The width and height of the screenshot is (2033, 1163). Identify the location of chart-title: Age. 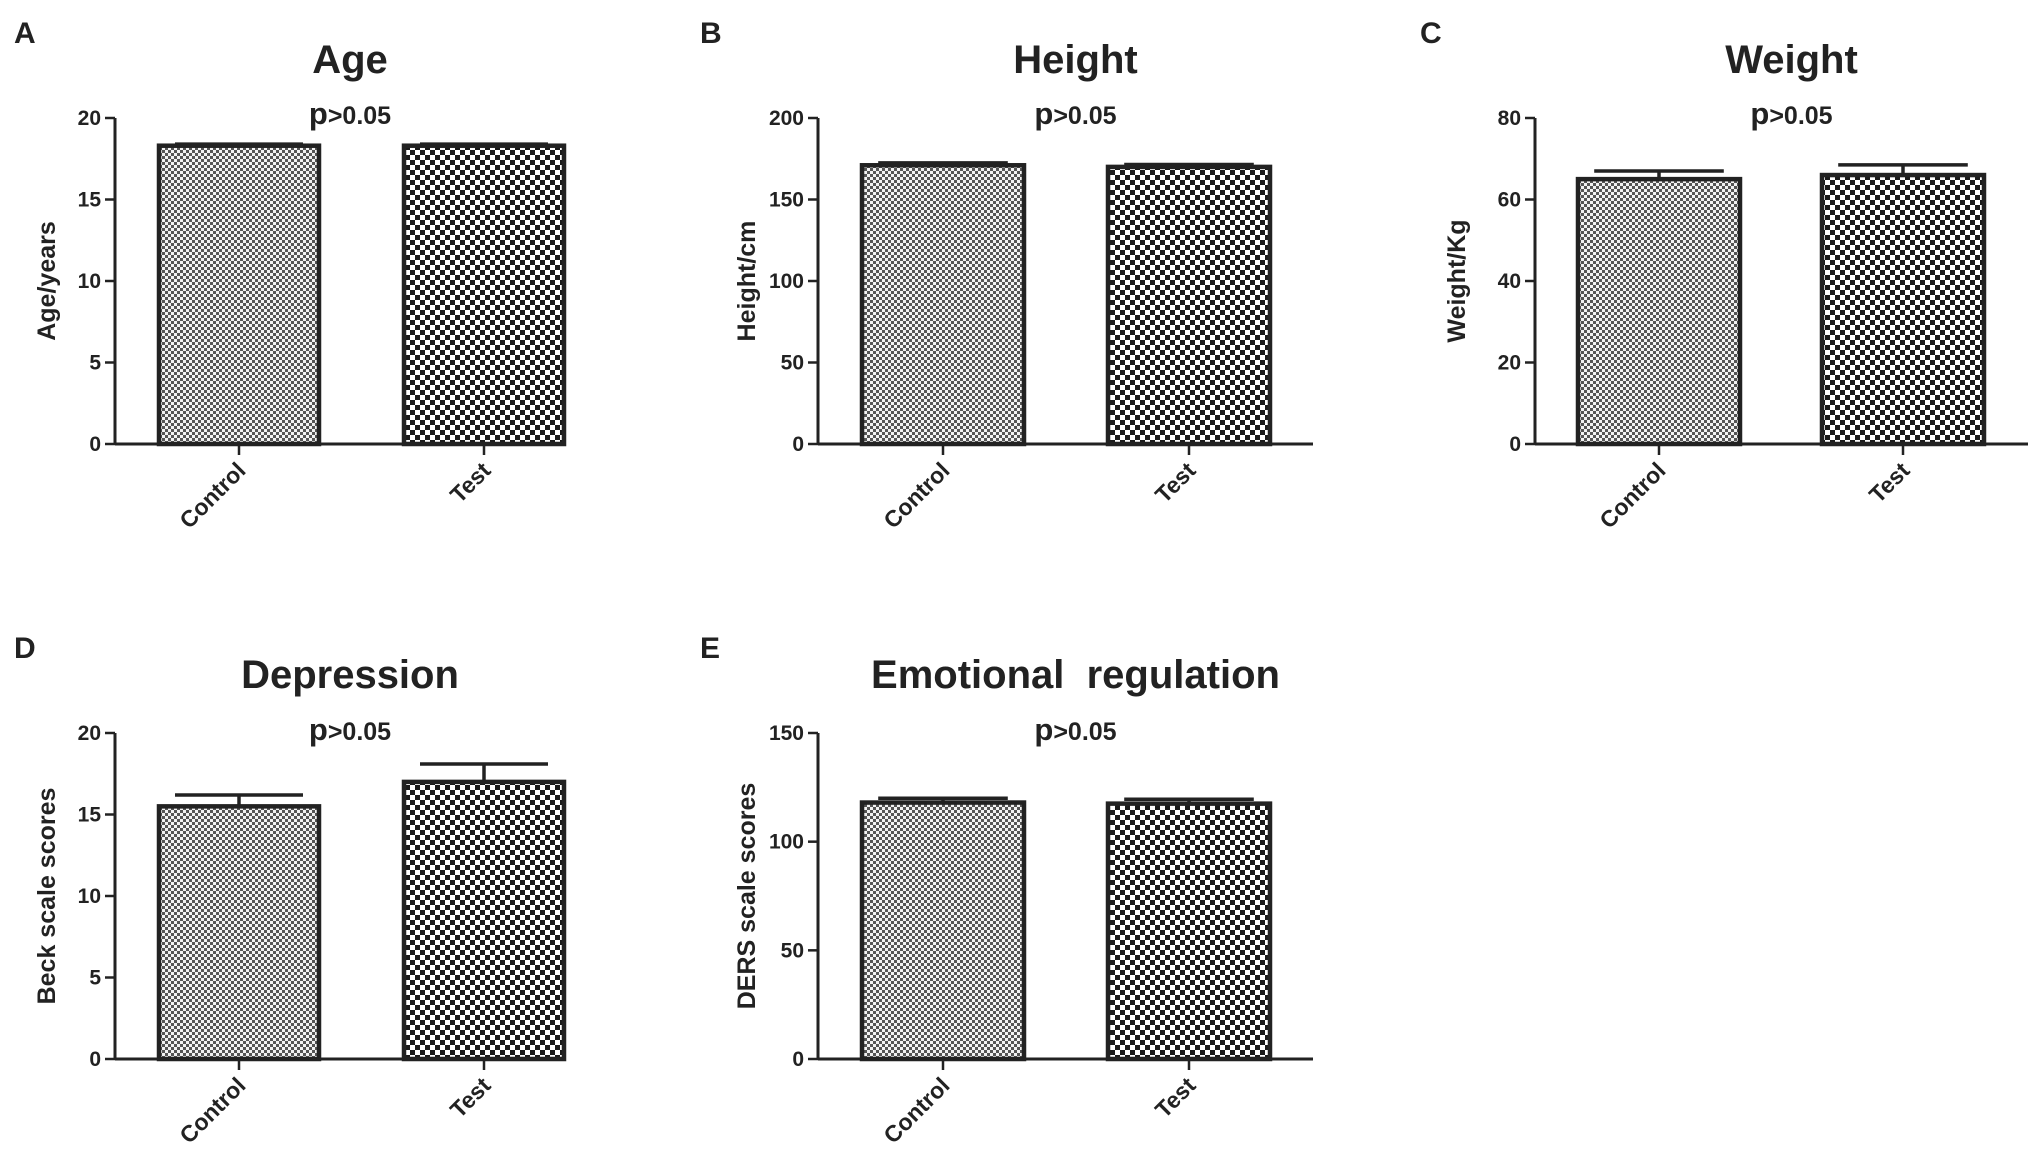
(350, 60).